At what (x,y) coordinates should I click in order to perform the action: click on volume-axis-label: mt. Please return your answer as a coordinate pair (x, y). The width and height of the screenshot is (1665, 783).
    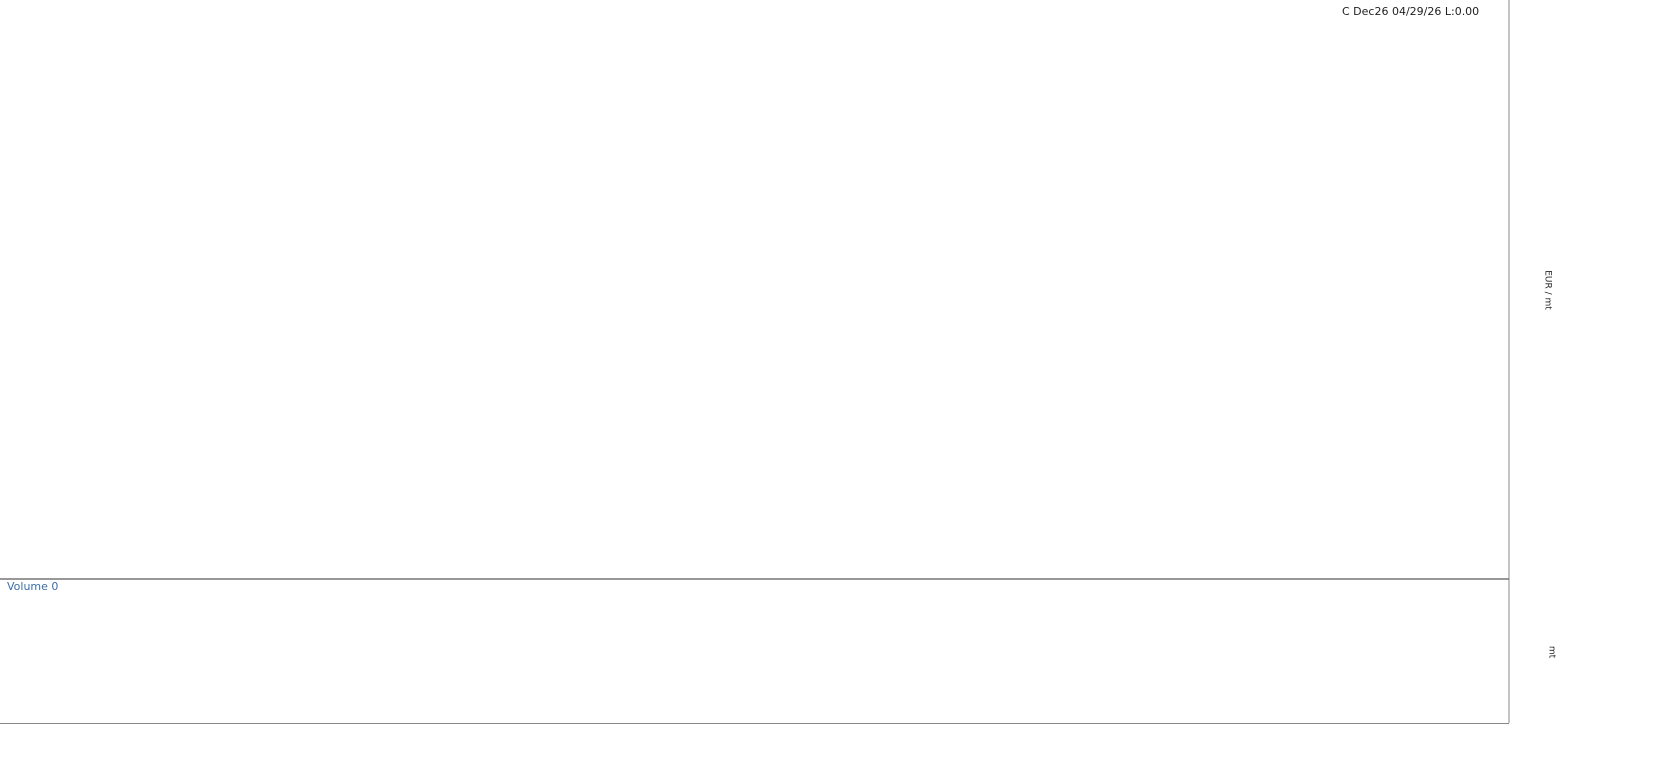
    Looking at the image, I should click on (1552, 652).